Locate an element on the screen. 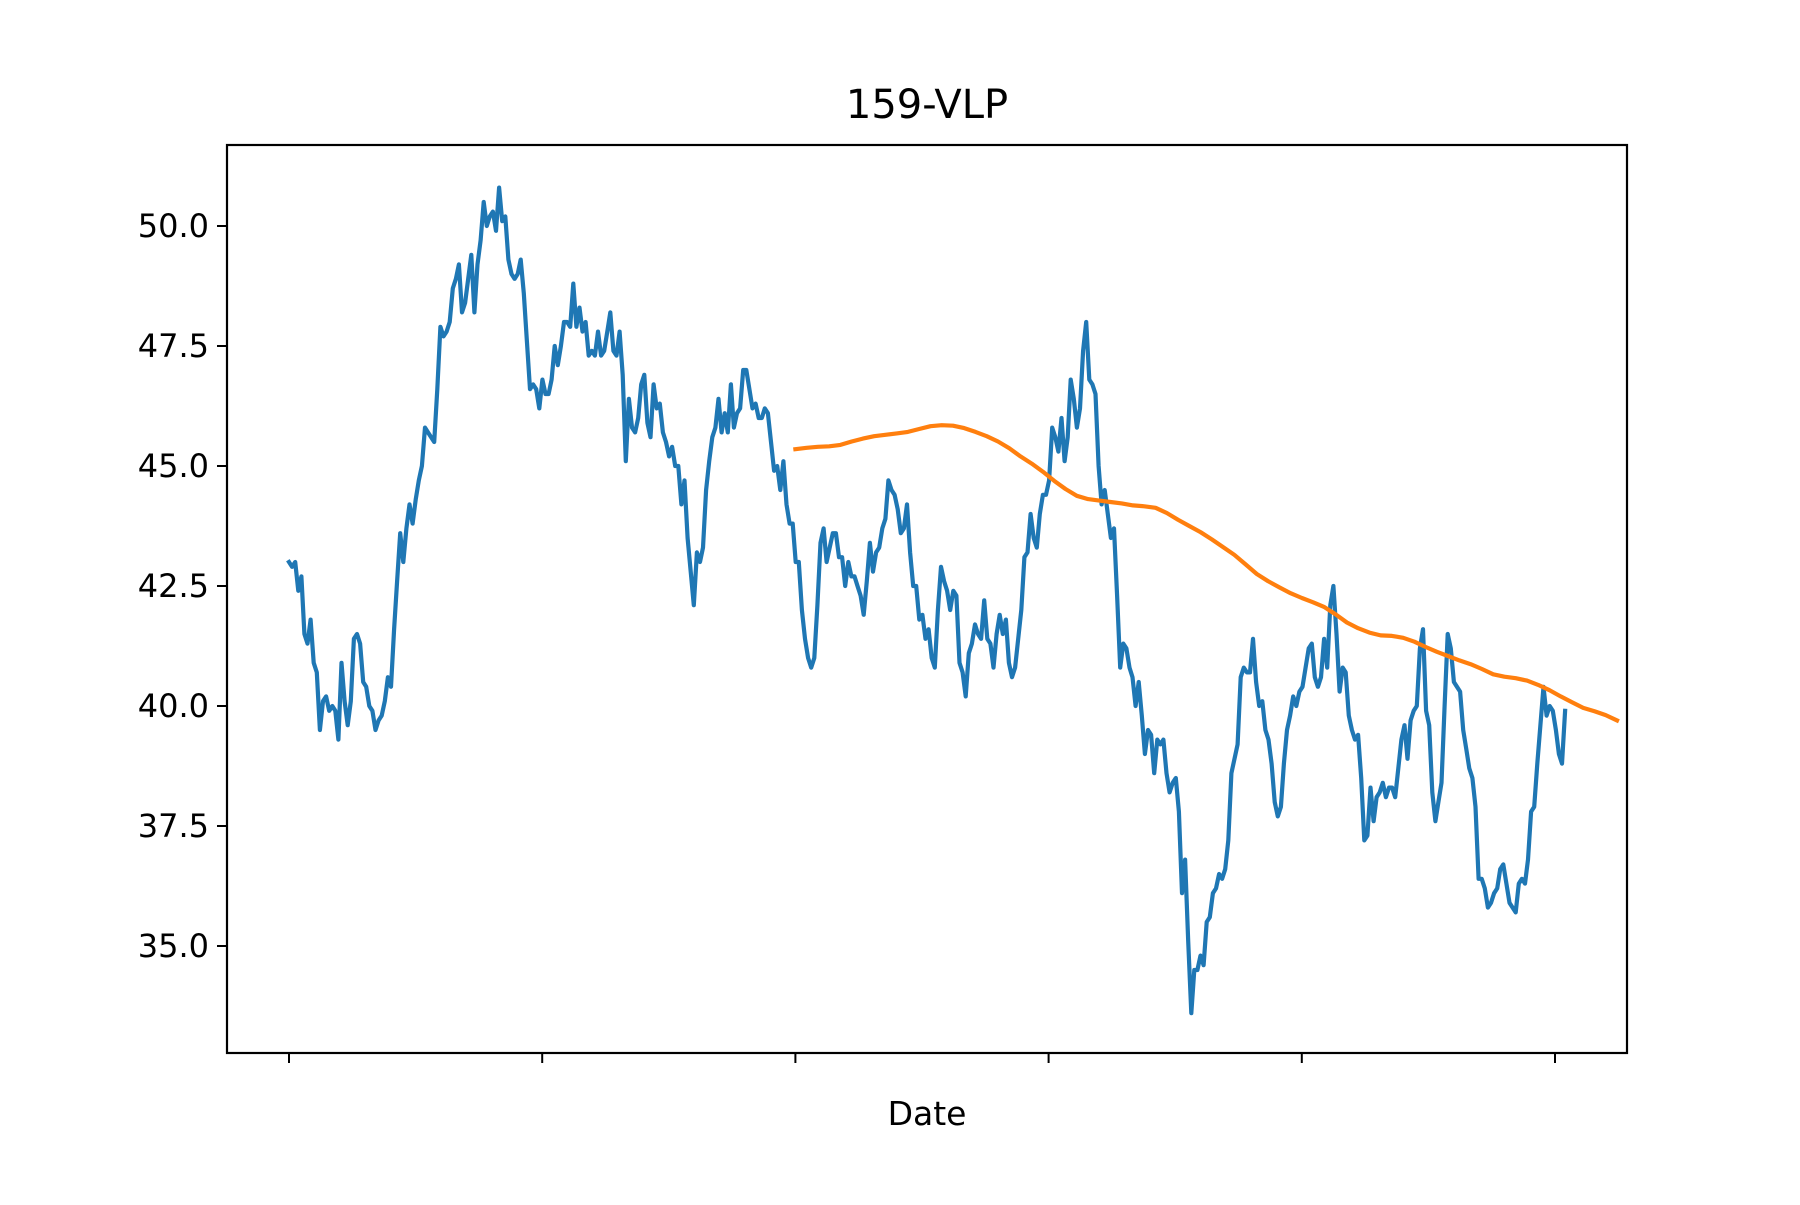  y-tick-label: 50.0 is located at coordinates (173, 226).